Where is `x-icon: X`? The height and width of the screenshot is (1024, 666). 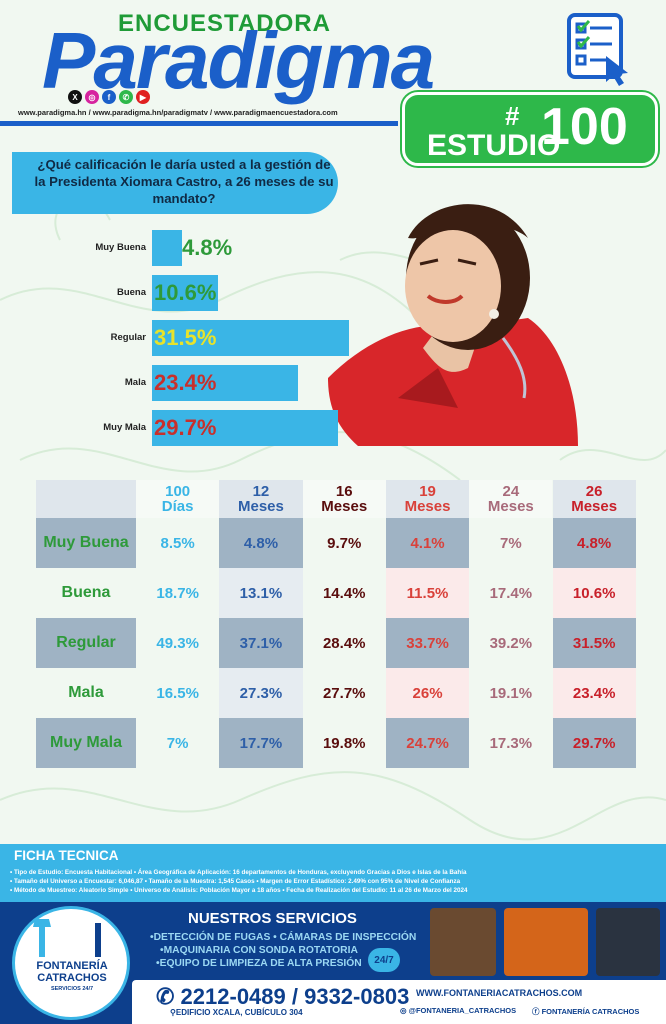
x-icon: X is located at coordinates (75, 97).